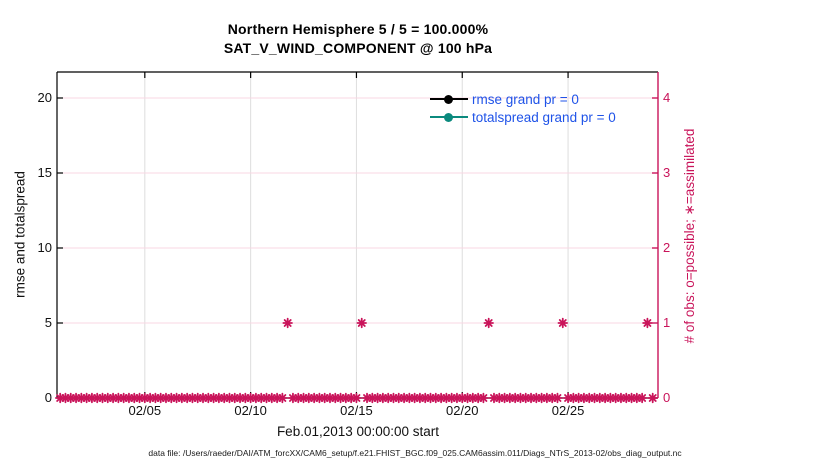 The height and width of the screenshot is (470, 830). Describe the element at coordinates (568, 410) in the screenshot. I see `x-tick-label: 02/25` at that location.